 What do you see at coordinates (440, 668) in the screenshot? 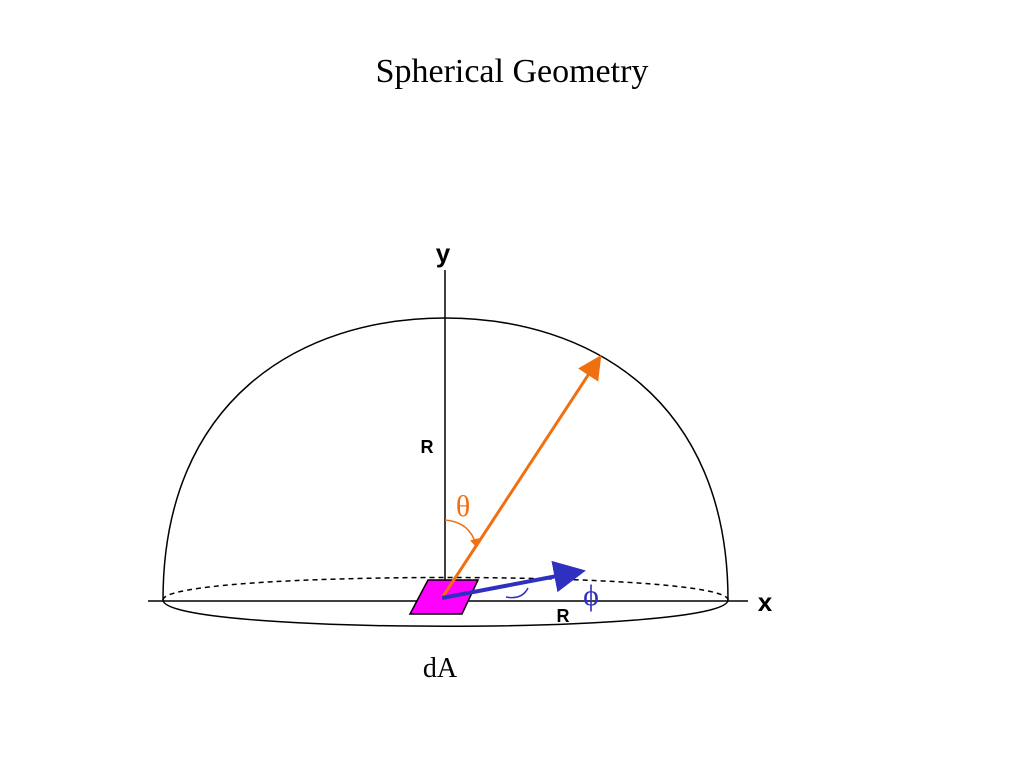
I see `area-label: dA` at bounding box center [440, 668].